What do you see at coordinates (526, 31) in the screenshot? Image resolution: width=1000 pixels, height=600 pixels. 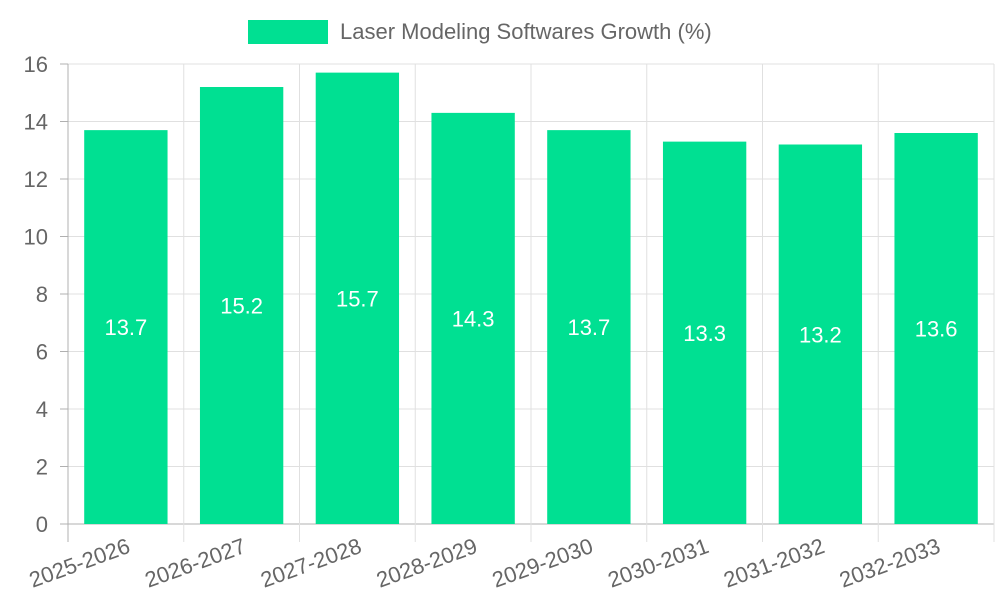 I see `legend-label: Laser Modeling Softwares Growth (%)` at bounding box center [526, 31].